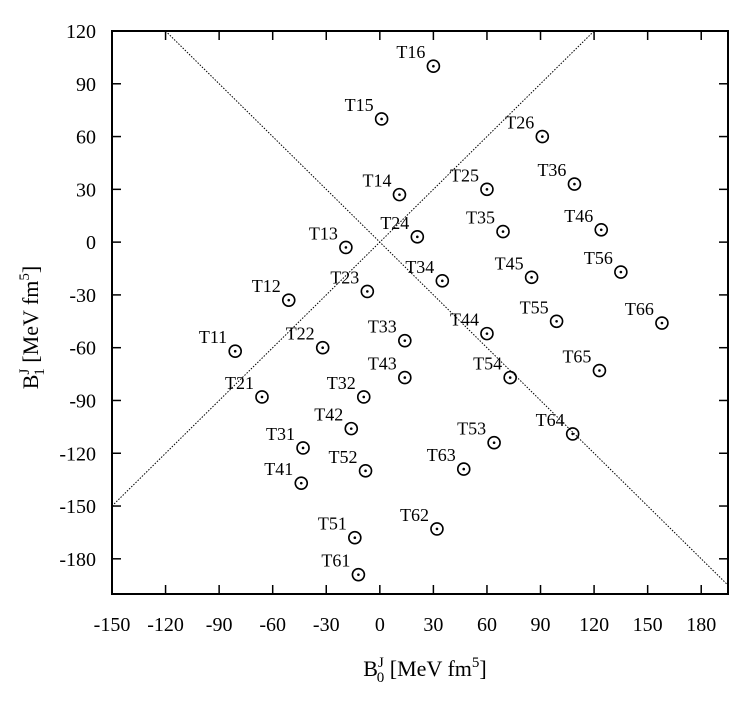  What do you see at coordinates (278, 469) in the screenshot?
I see `point-label: T41` at bounding box center [278, 469].